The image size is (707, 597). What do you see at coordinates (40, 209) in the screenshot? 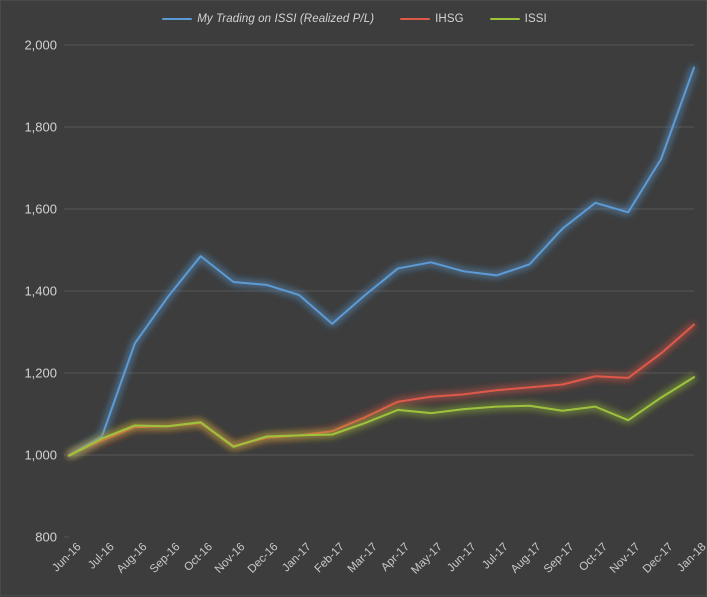
I see `y-axis-tick-label: 1,600` at bounding box center [40, 209].